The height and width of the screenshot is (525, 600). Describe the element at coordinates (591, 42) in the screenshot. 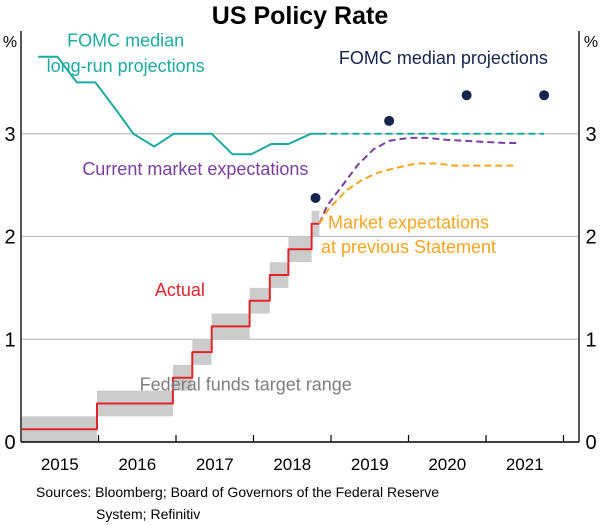

I see `y-unit-right: %` at that location.